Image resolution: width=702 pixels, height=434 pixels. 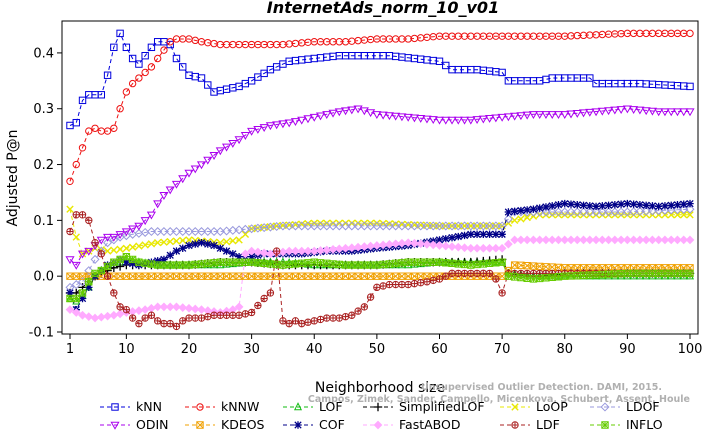 What do you see at coordinates (189, 349) in the screenshot?
I see `x-tick-label: 20` at bounding box center [189, 349].